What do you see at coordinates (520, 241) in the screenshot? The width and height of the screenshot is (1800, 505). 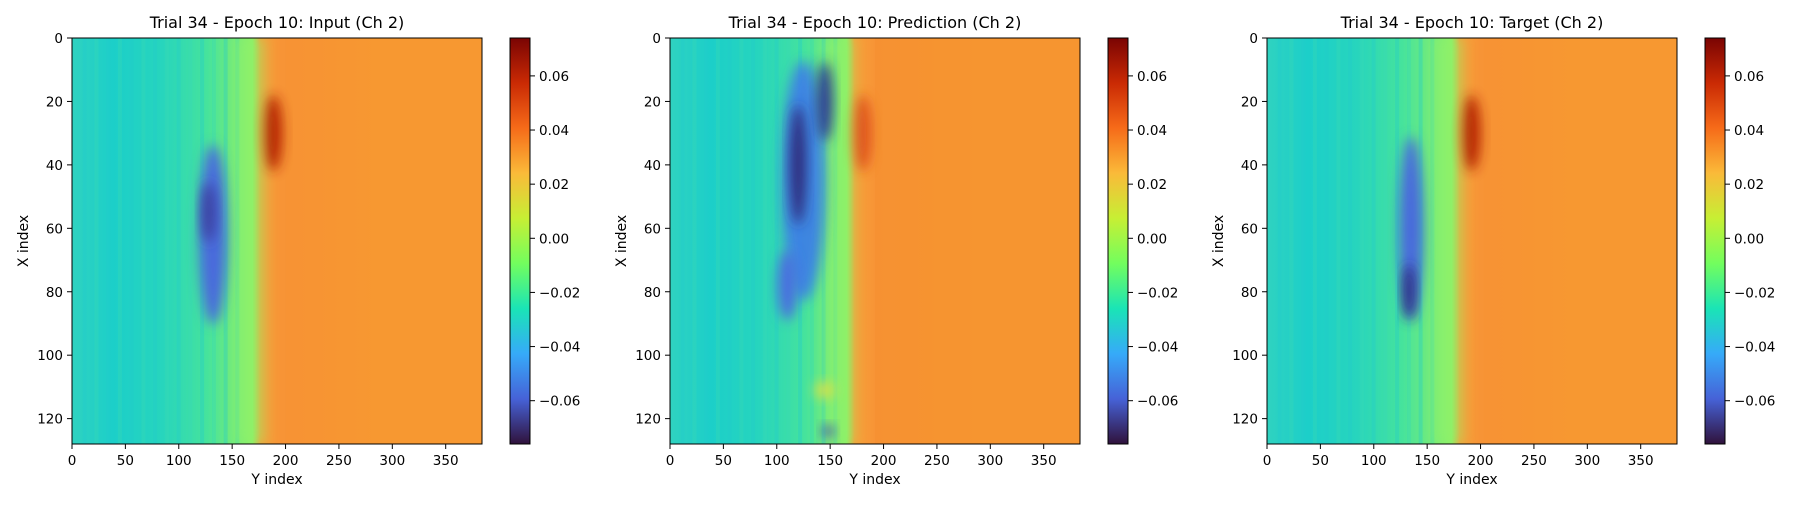 I see `colorbar-gradient` at bounding box center [520, 241].